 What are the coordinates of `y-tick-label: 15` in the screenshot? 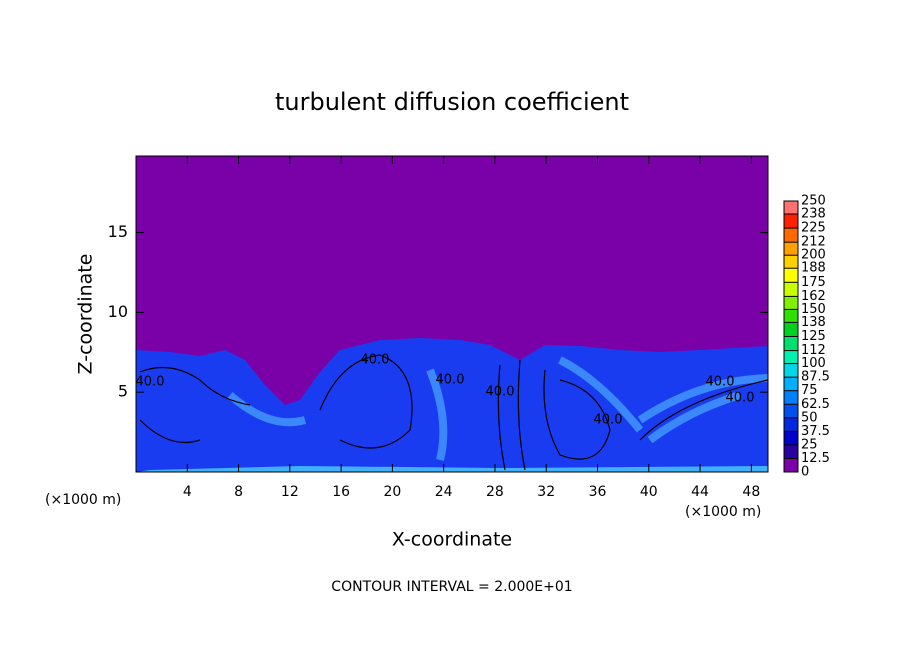 It's located at (118, 231).